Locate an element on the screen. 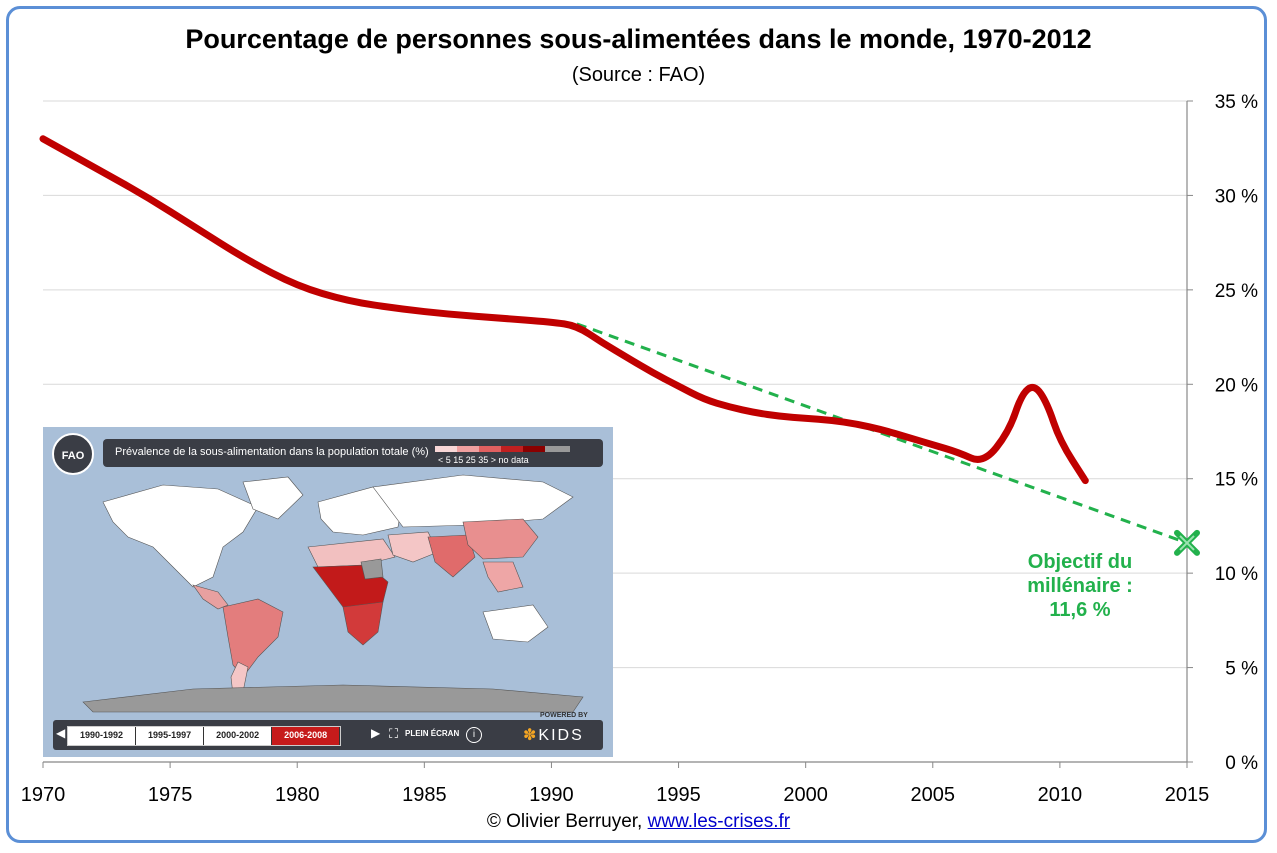  fullscreen-button: PLEIN ÉCRAN is located at coordinates (432, 733).